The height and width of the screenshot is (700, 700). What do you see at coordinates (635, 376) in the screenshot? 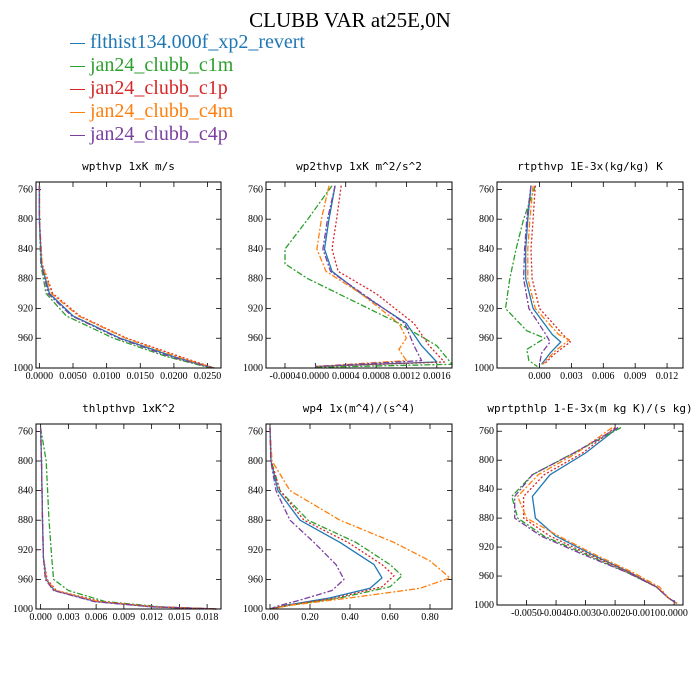
I see `x-tick-label: 0.009` at bounding box center [635, 376].